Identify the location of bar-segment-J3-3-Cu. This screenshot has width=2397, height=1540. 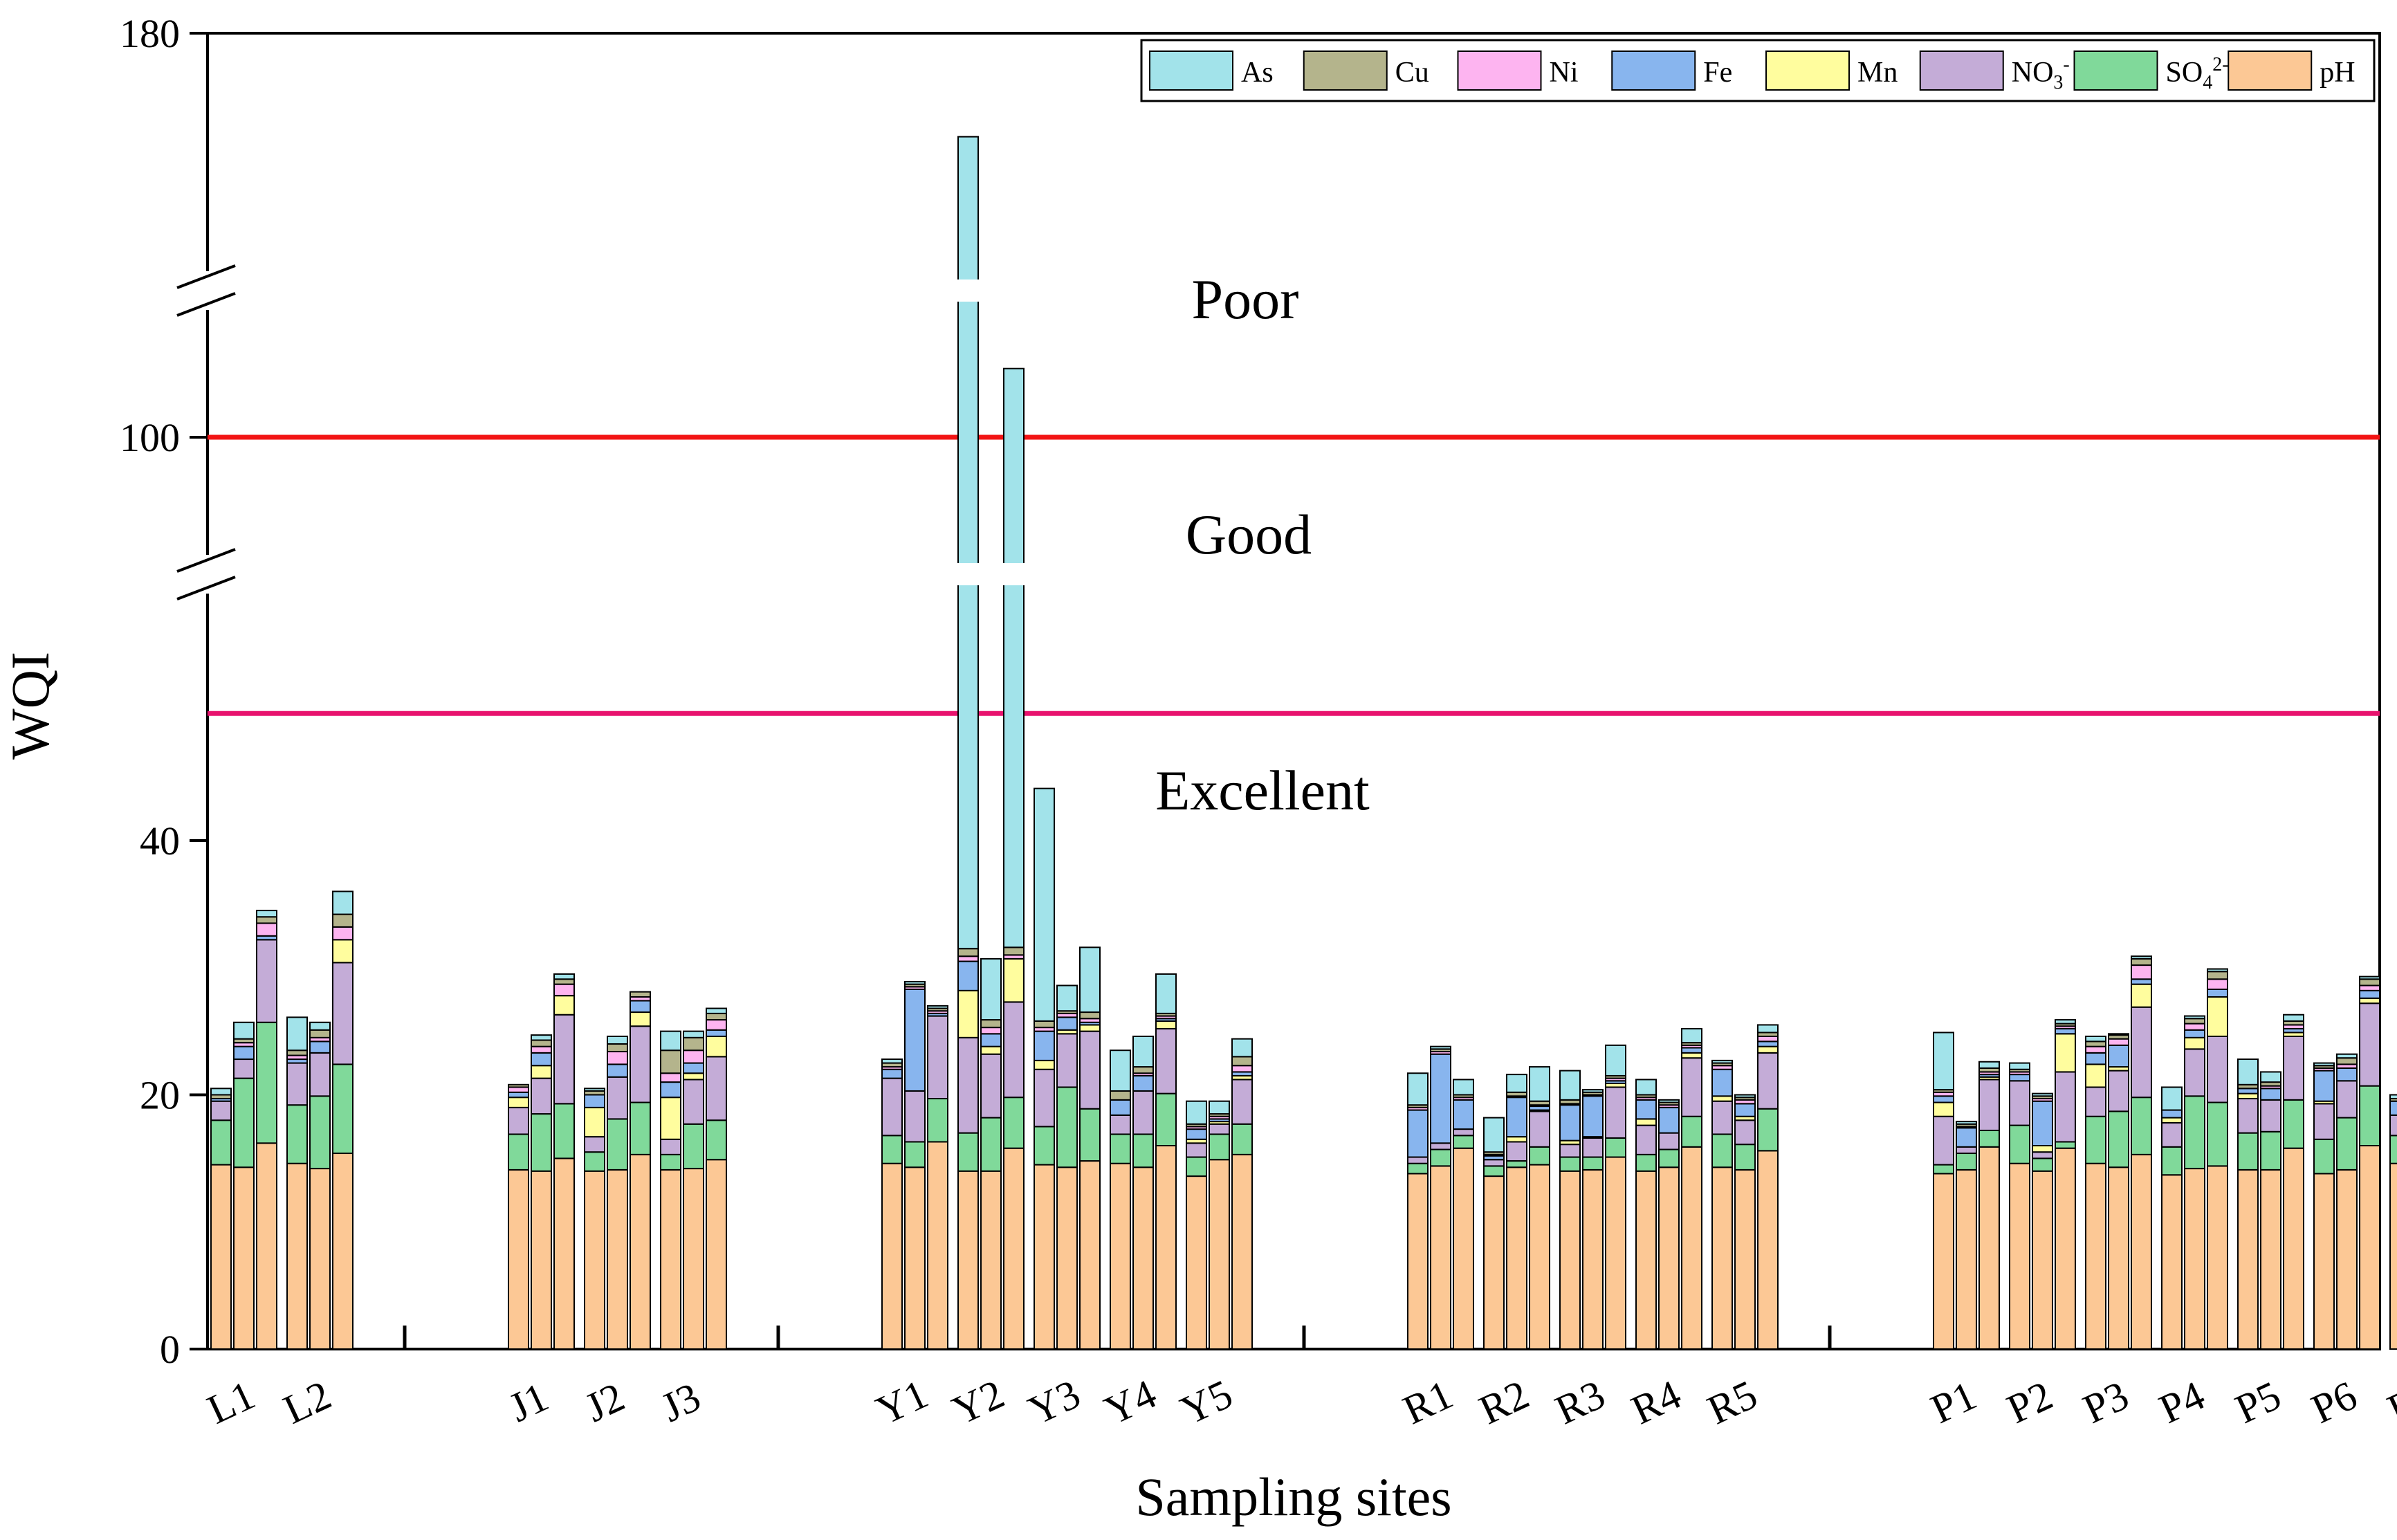
(716, 1017).